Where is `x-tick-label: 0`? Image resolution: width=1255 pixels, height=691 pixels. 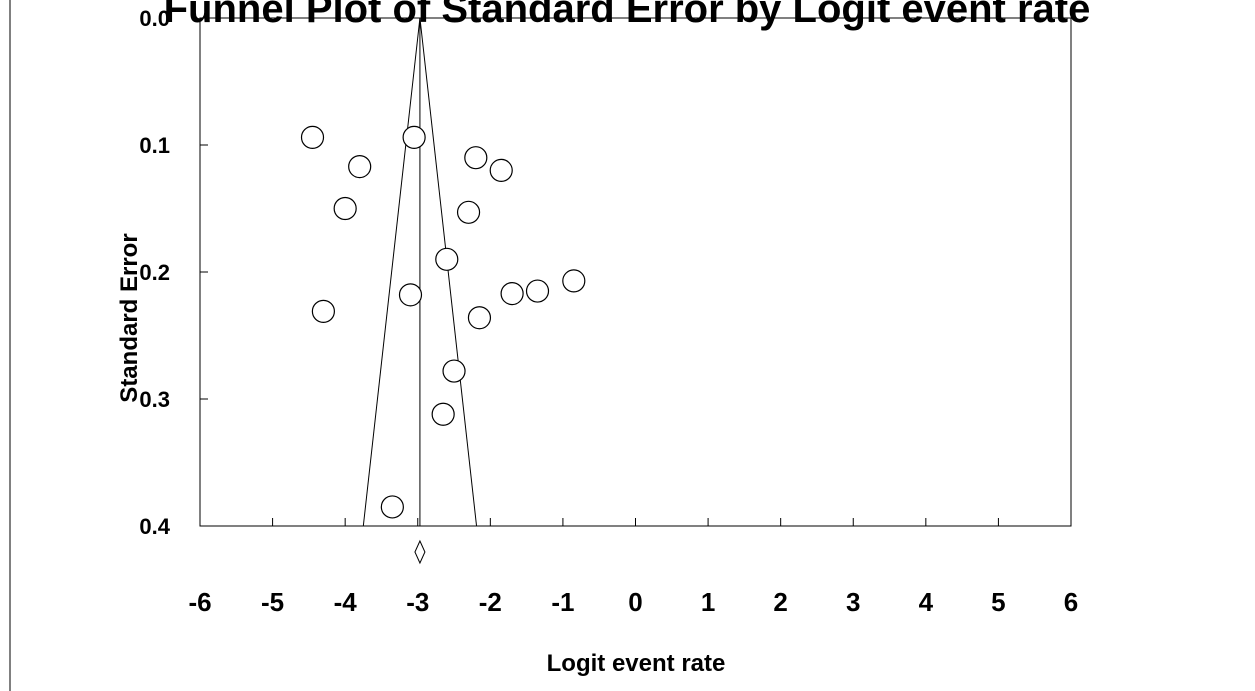 x-tick-label: 0 is located at coordinates (635, 602).